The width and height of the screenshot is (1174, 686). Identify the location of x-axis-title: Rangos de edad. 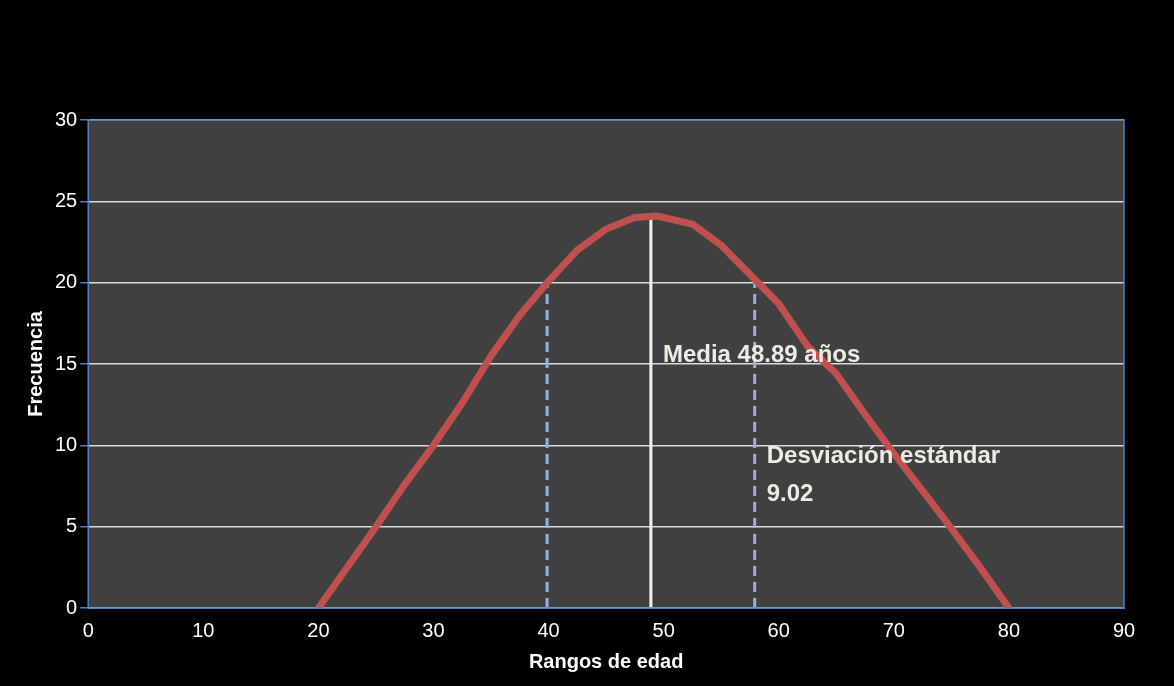
(606, 660).